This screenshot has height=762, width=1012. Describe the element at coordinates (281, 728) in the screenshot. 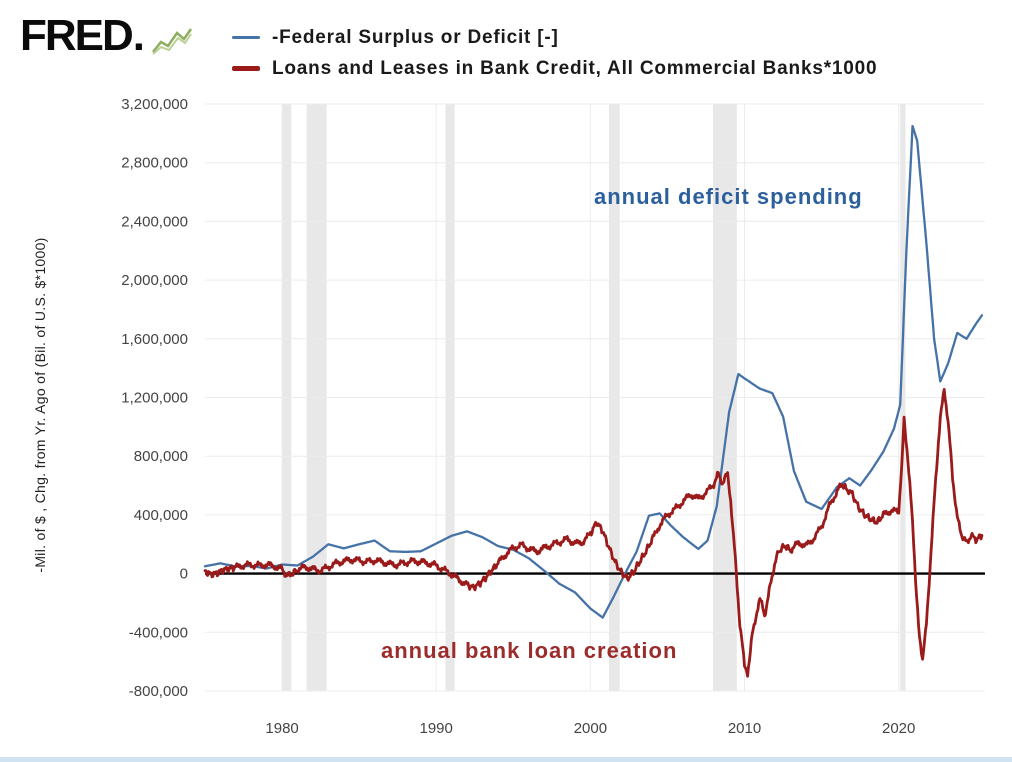

I see `x-tick-label: 1980` at that location.